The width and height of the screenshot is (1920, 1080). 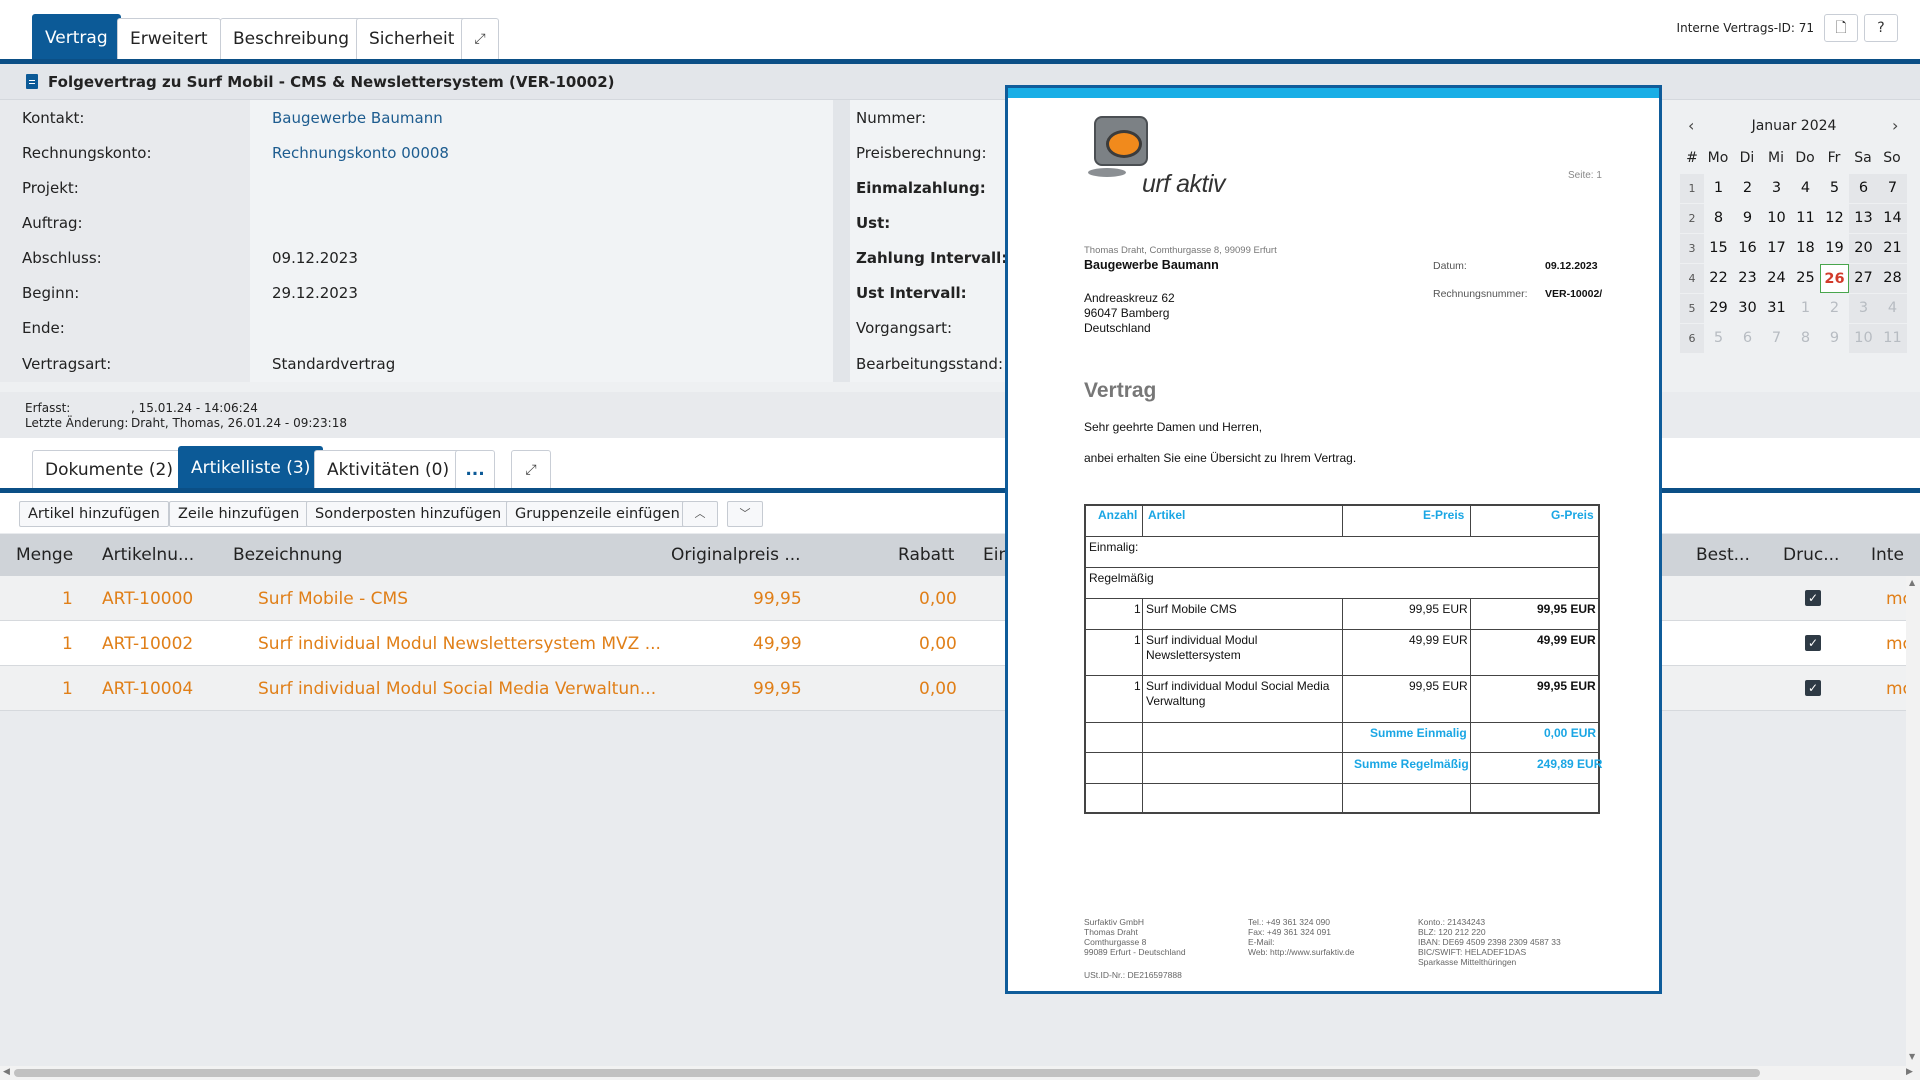 What do you see at coordinates (1718, 278) in the screenshot?
I see `calendar-day: 22` at bounding box center [1718, 278].